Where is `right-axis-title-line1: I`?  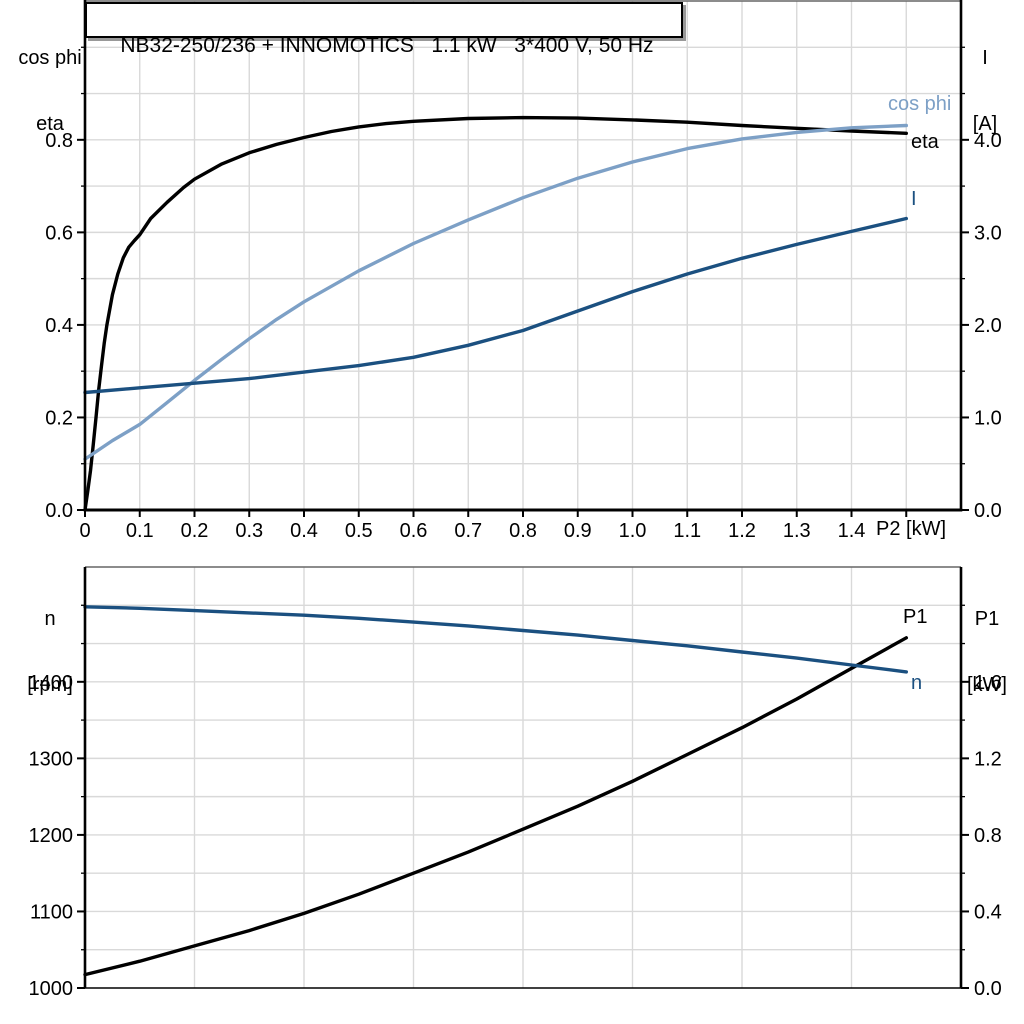 right-axis-title-line1: I is located at coordinates (985, 58).